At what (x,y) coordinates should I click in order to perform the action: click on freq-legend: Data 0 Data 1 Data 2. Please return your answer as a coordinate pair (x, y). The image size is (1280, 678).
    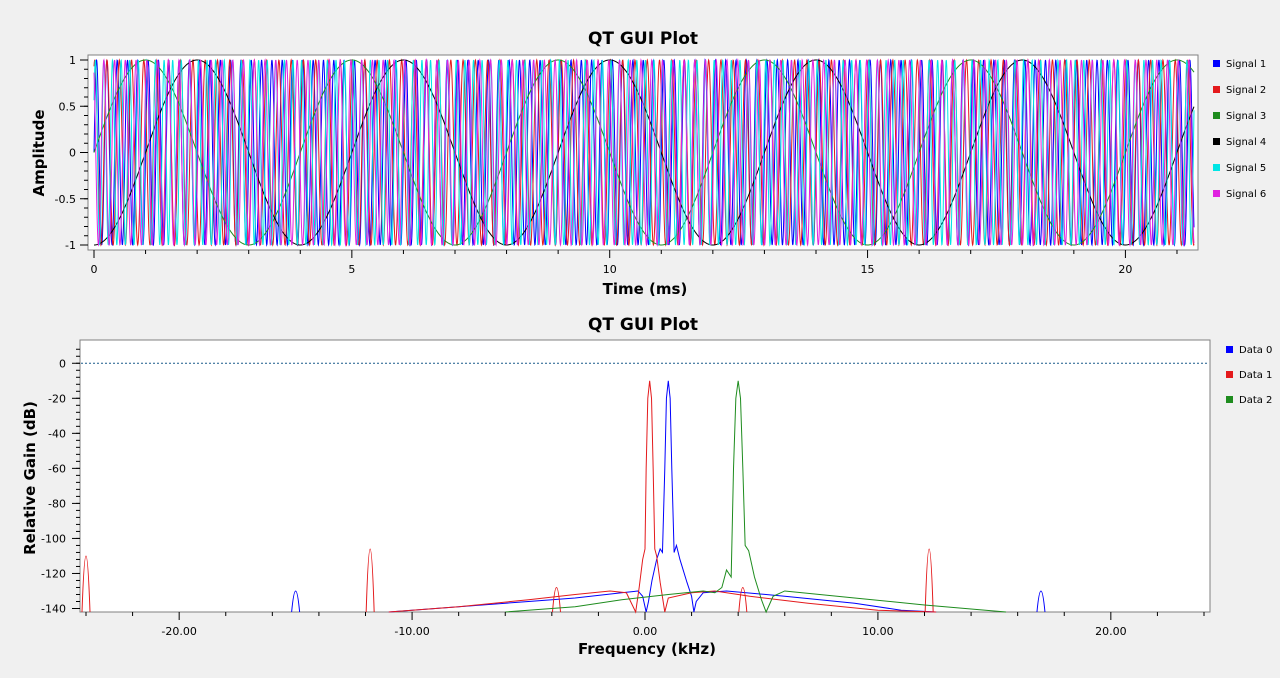
    Looking at the image, I should click on (1249, 375).